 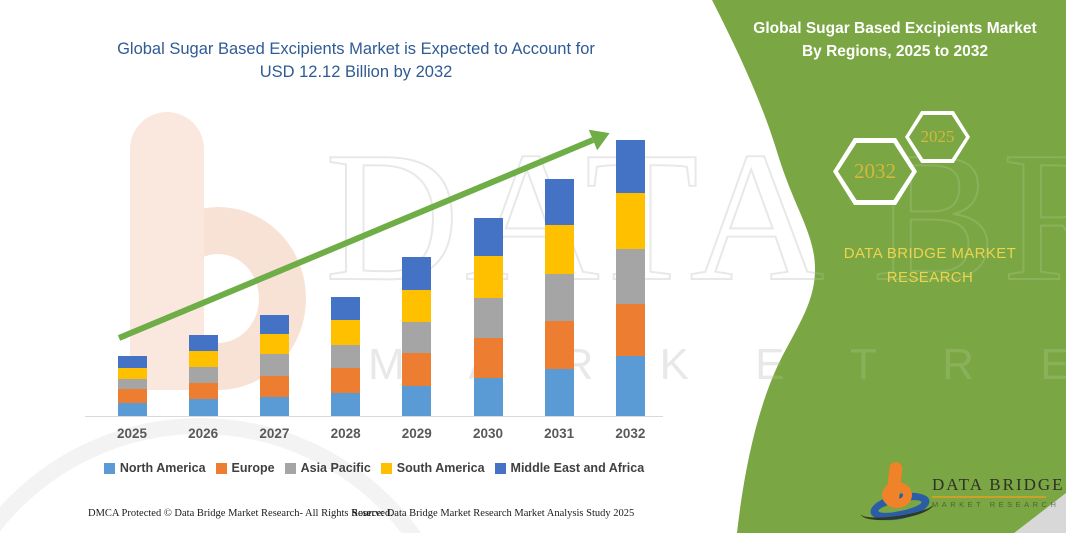 I want to click on bar-2031, so click(x=559, y=297).